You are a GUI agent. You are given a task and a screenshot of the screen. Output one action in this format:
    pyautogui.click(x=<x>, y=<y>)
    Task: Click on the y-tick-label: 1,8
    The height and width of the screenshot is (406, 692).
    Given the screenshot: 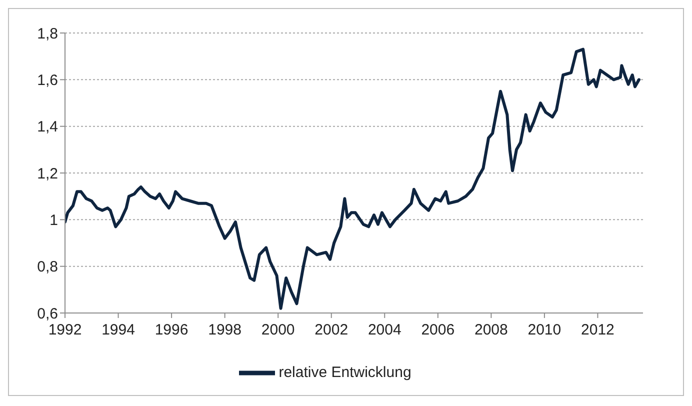 What is the action you would take?
    pyautogui.click(x=47, y=33)
    